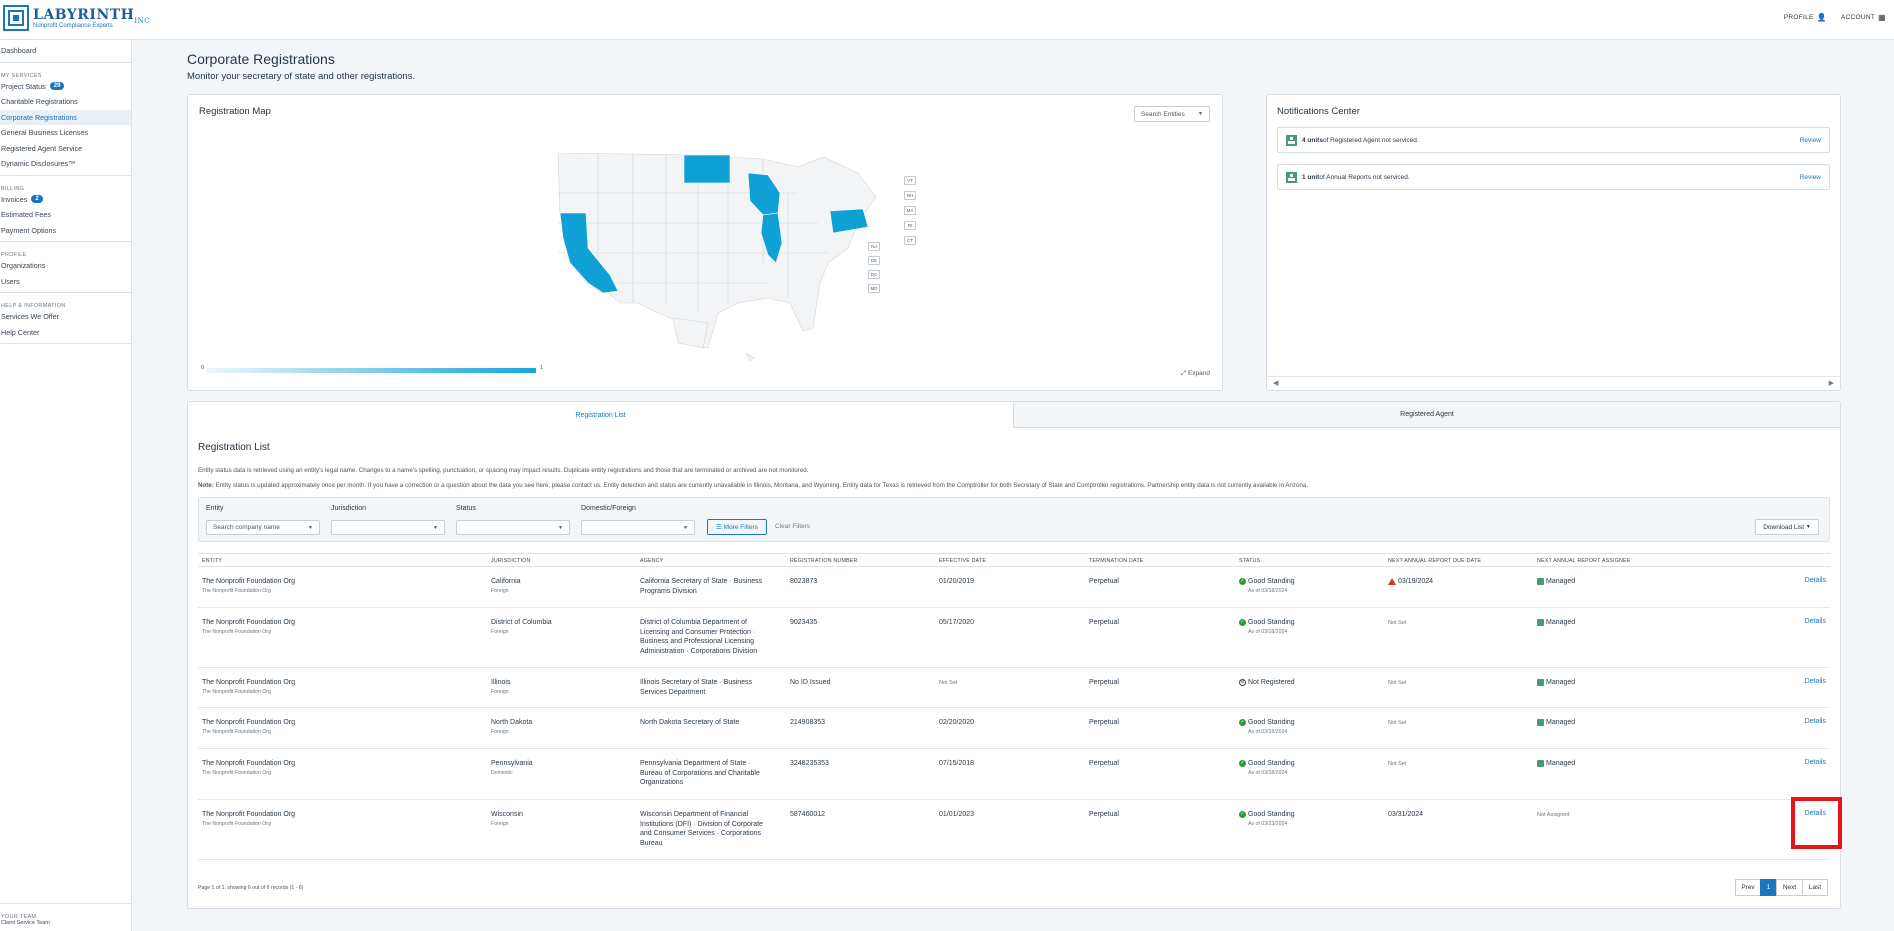  Describe the element at coordinates (1172, 114) in the screenshot. I see `search-entities-select: Search Entities ▼` at that location.